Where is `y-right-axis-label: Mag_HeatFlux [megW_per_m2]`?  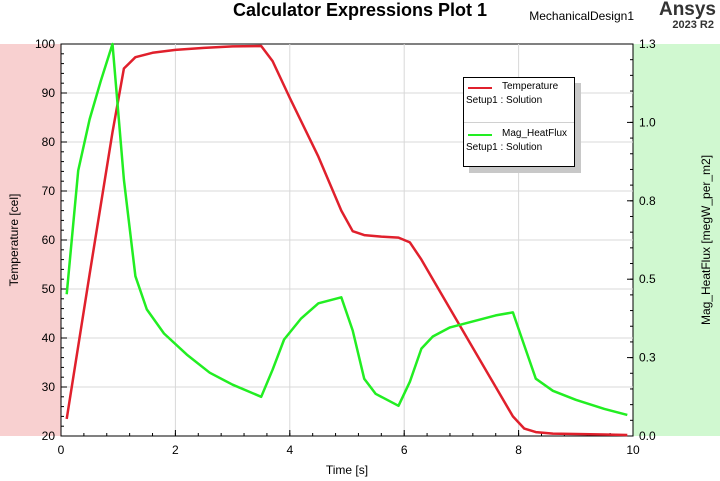
y-right-axis-label: Mag_HeatFlux [megW_per_m2] is located at coordinates (706, 240).